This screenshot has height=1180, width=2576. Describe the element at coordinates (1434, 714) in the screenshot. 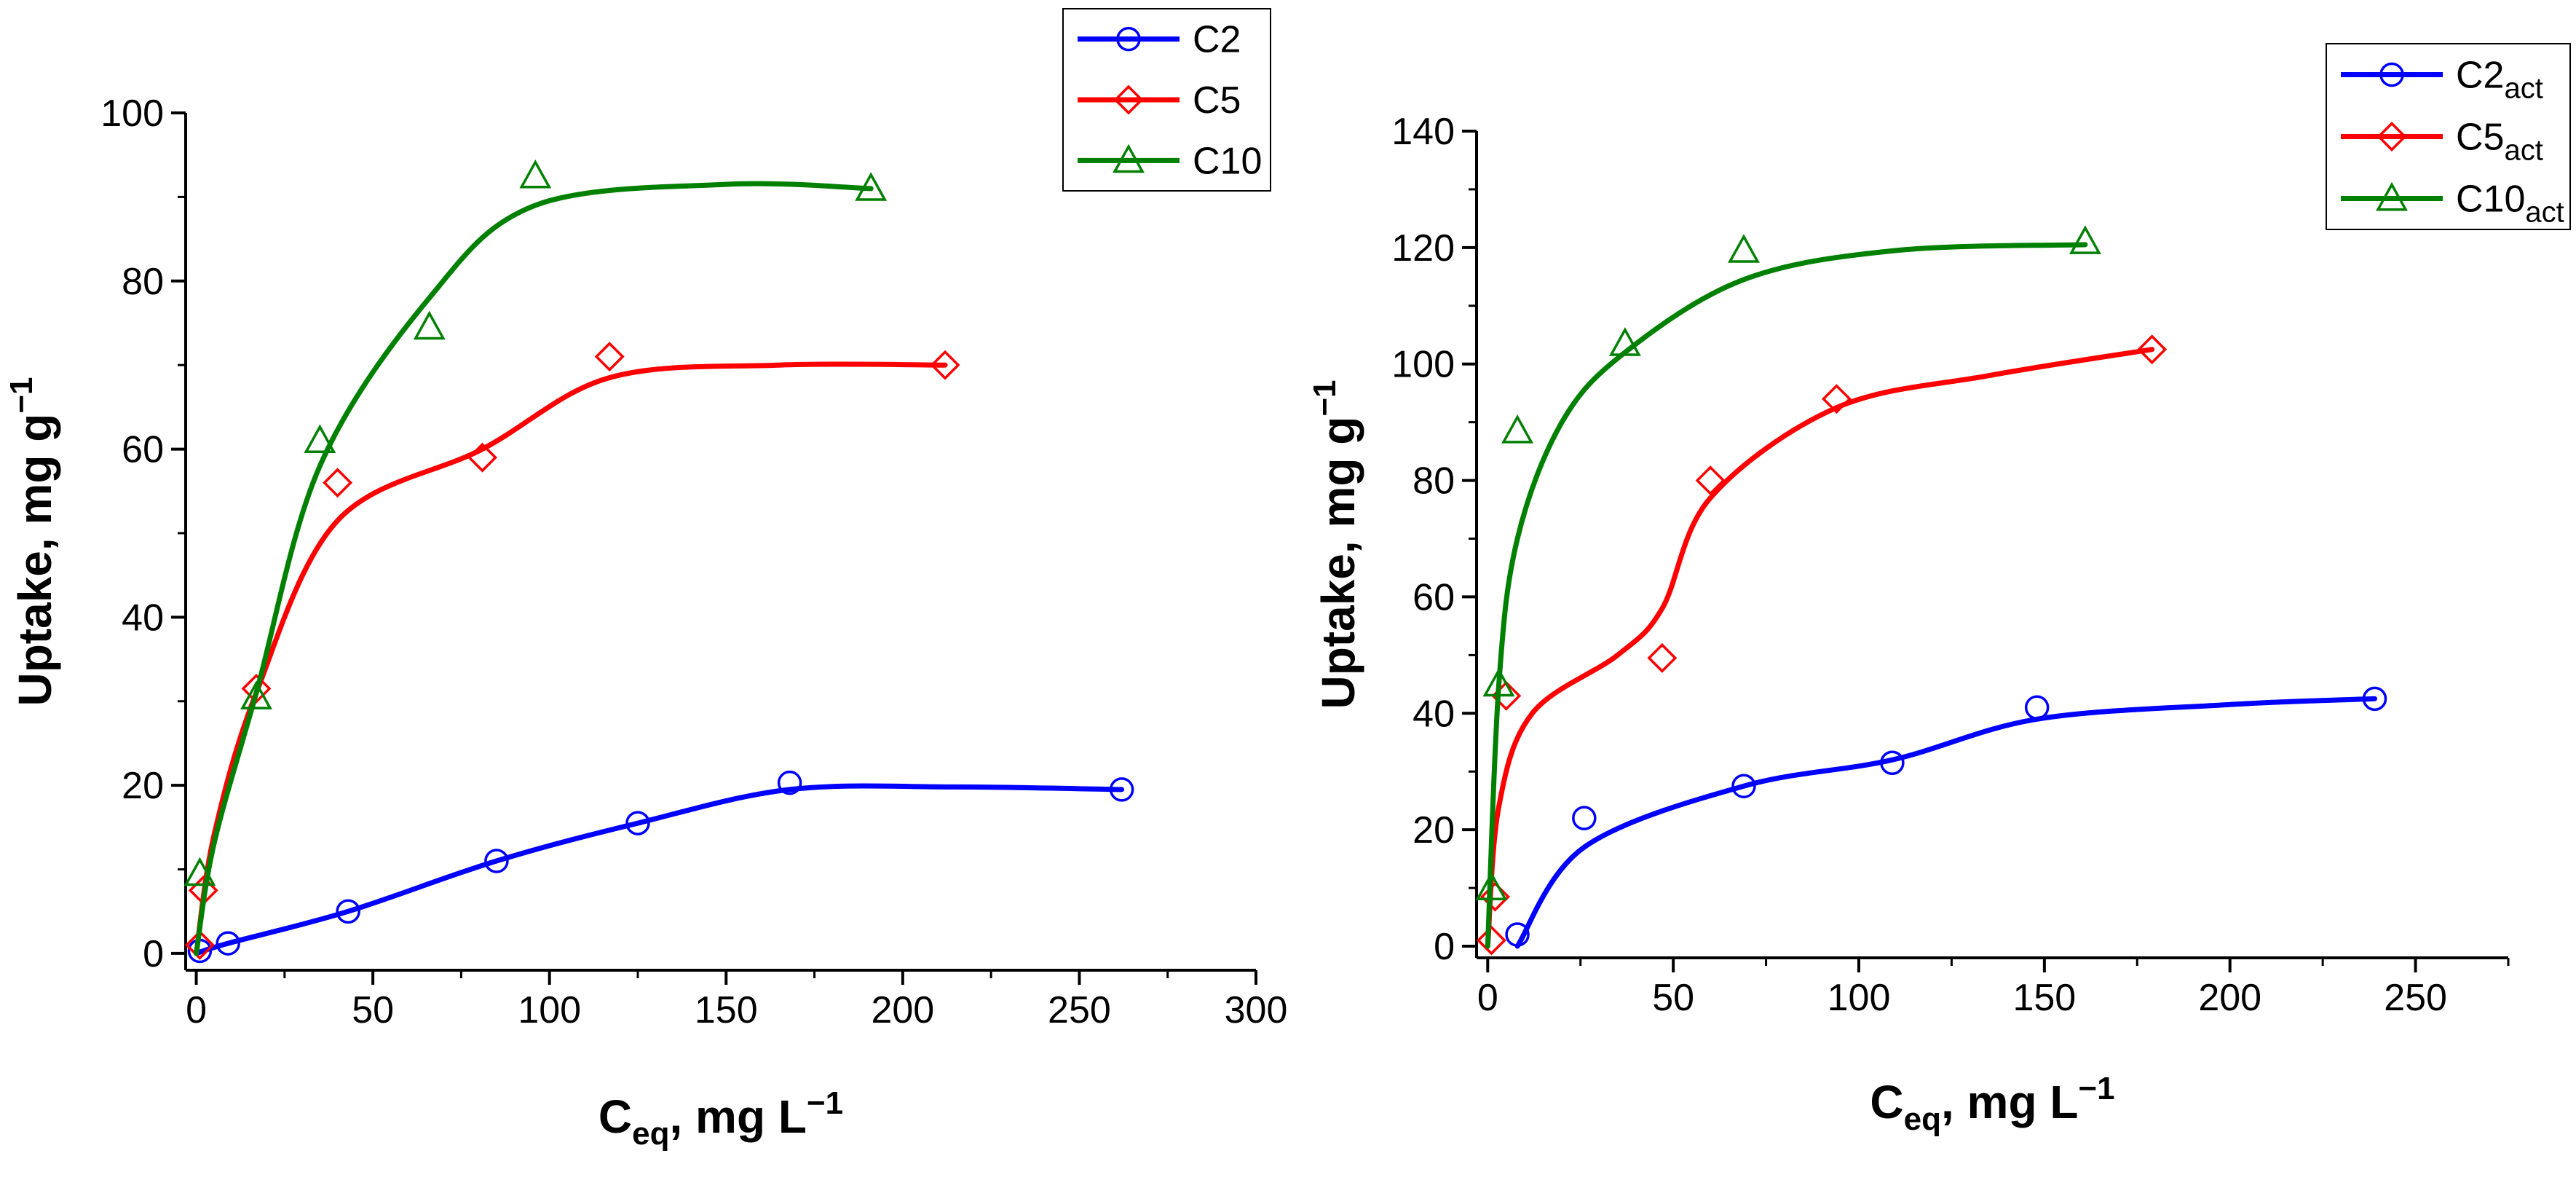

I see `y-tick-label: 40` at that location.